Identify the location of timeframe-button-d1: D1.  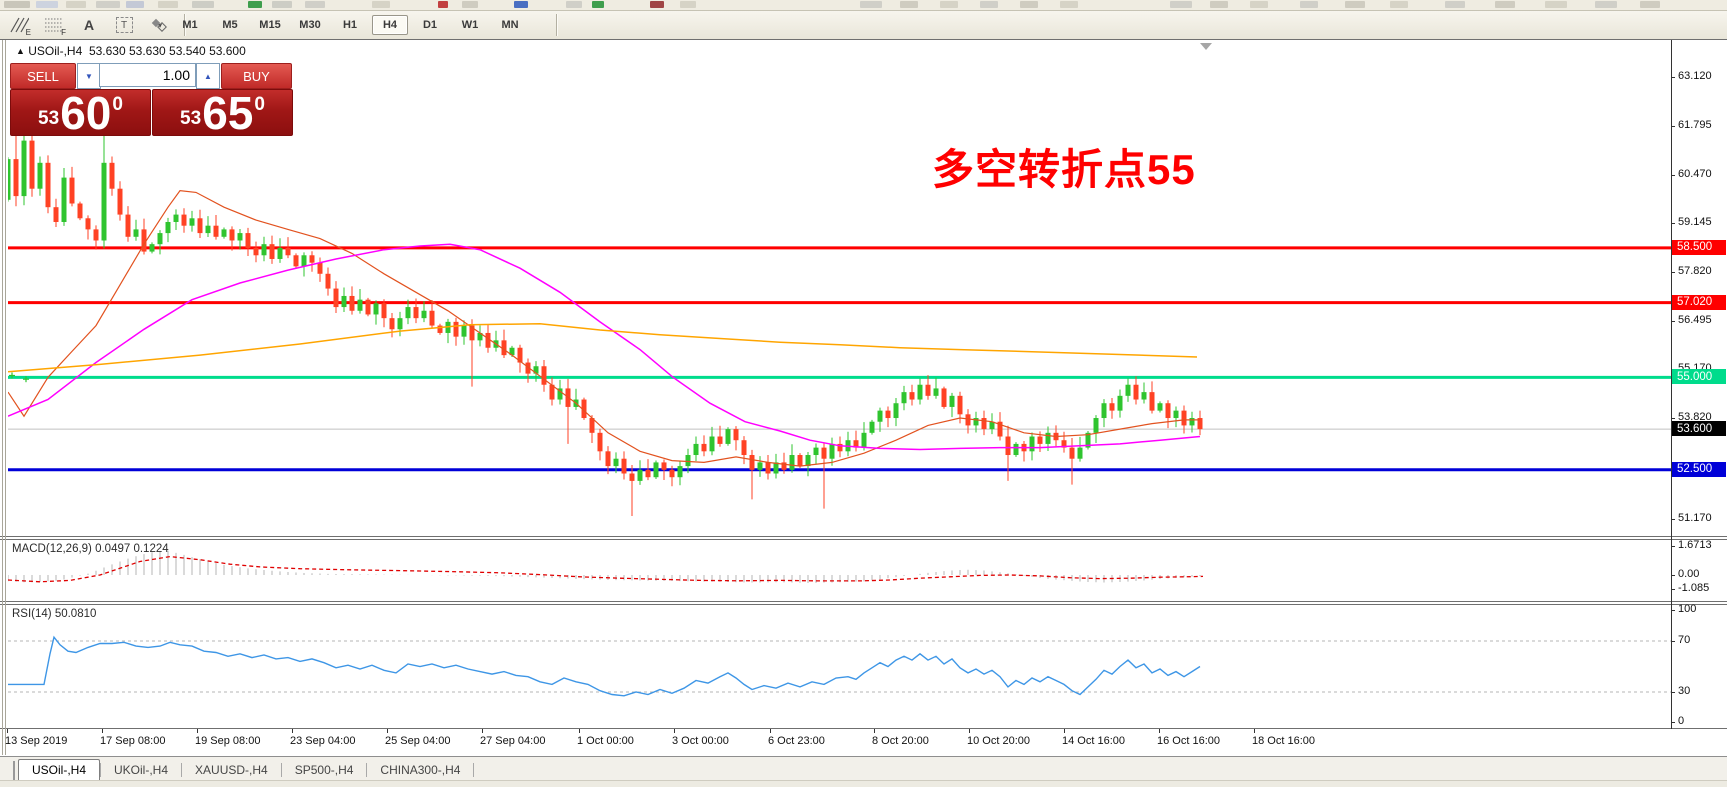
(430, 25).